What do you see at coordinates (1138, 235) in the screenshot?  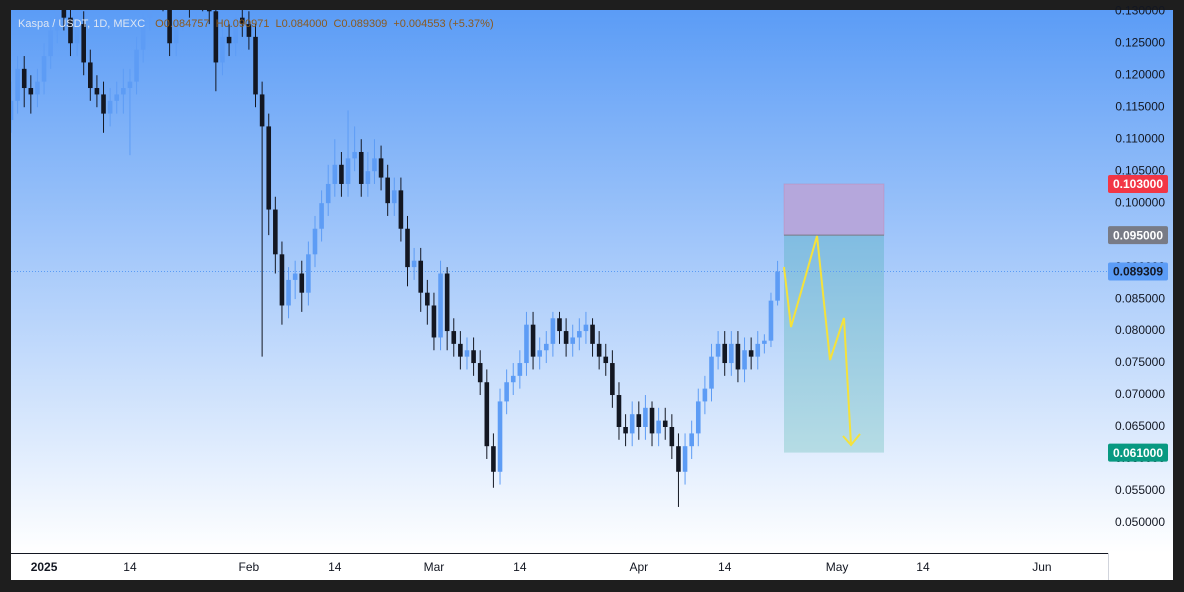 I see `price-label: 0.095000` at bounding box center [1138, 235].